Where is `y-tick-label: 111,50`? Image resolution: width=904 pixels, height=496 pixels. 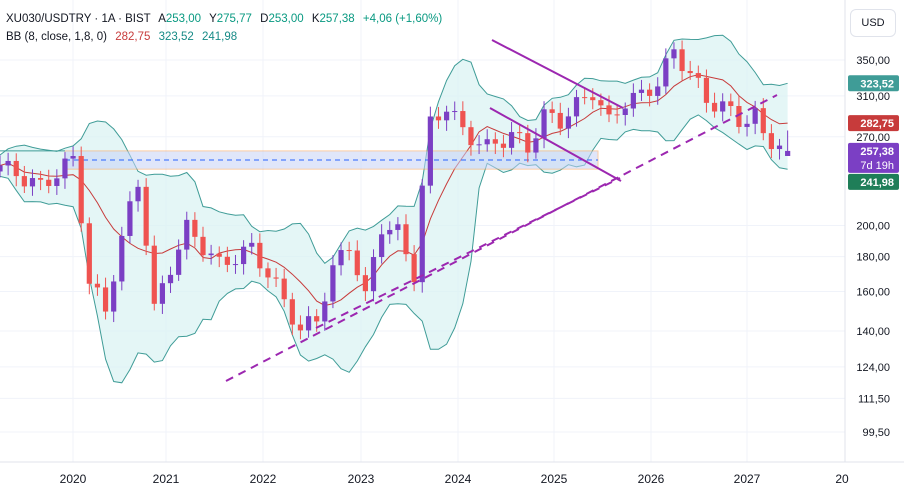 y-tick-label: 111,50 is located at coordinates (874, 399).